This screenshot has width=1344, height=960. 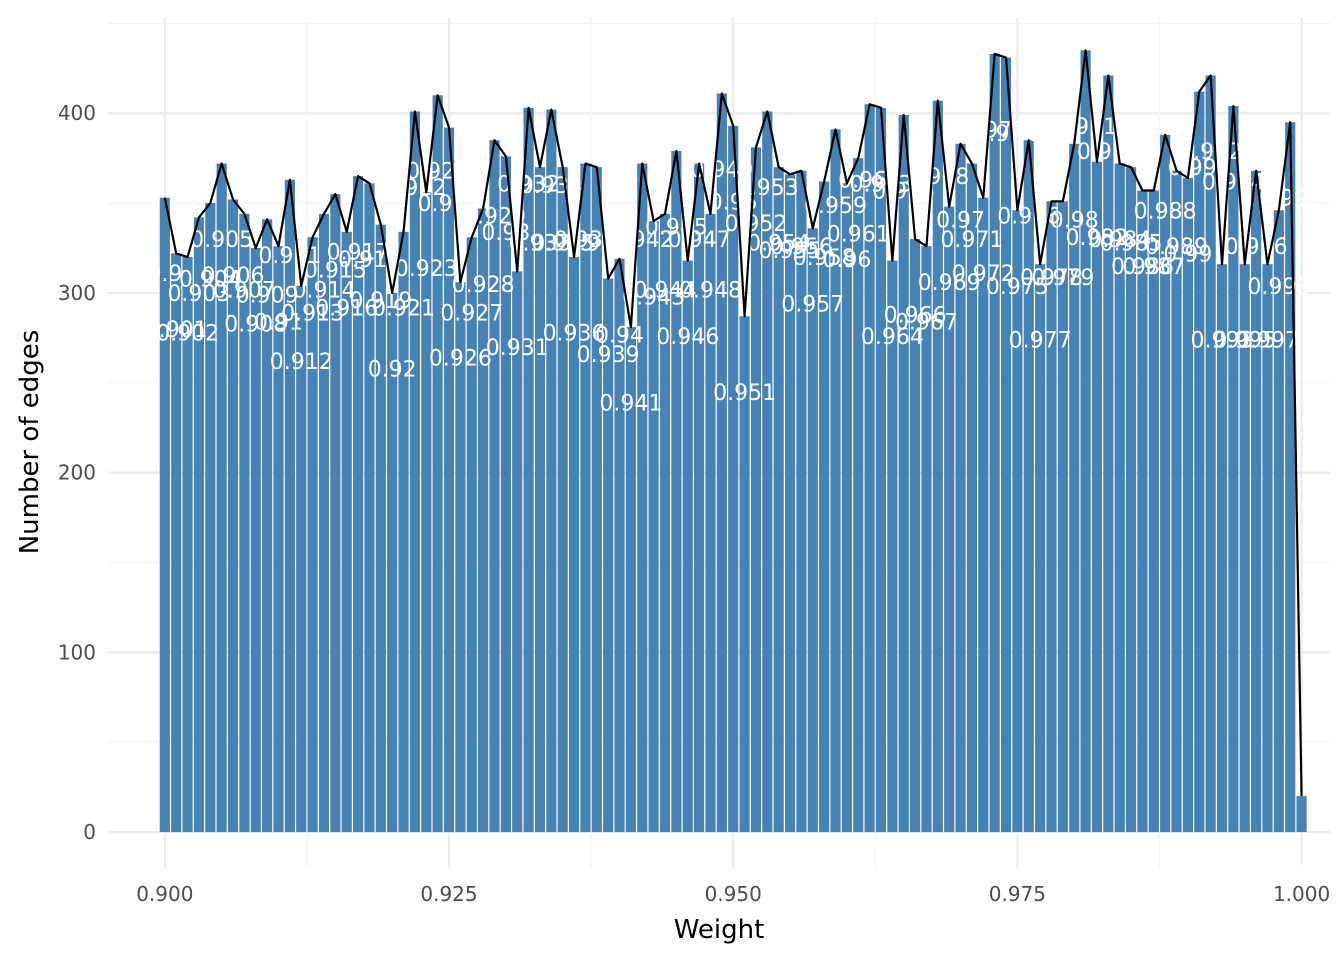 I want to click on bar-value-label: 0.953, so click(x=767, y=188).